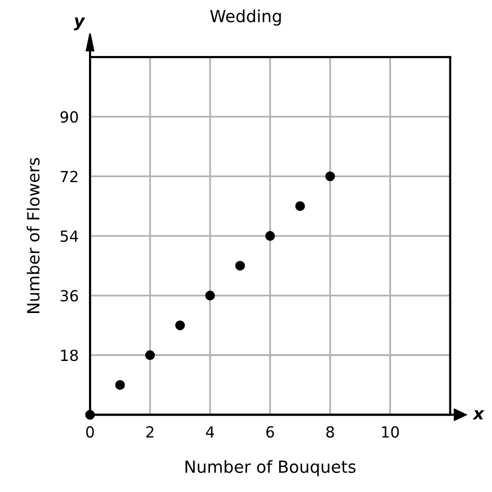 Image resolution: width=492 pixels, height=492 pixels. I want to click on x-axis-title: Number of Bouquets, so click(271, 468).